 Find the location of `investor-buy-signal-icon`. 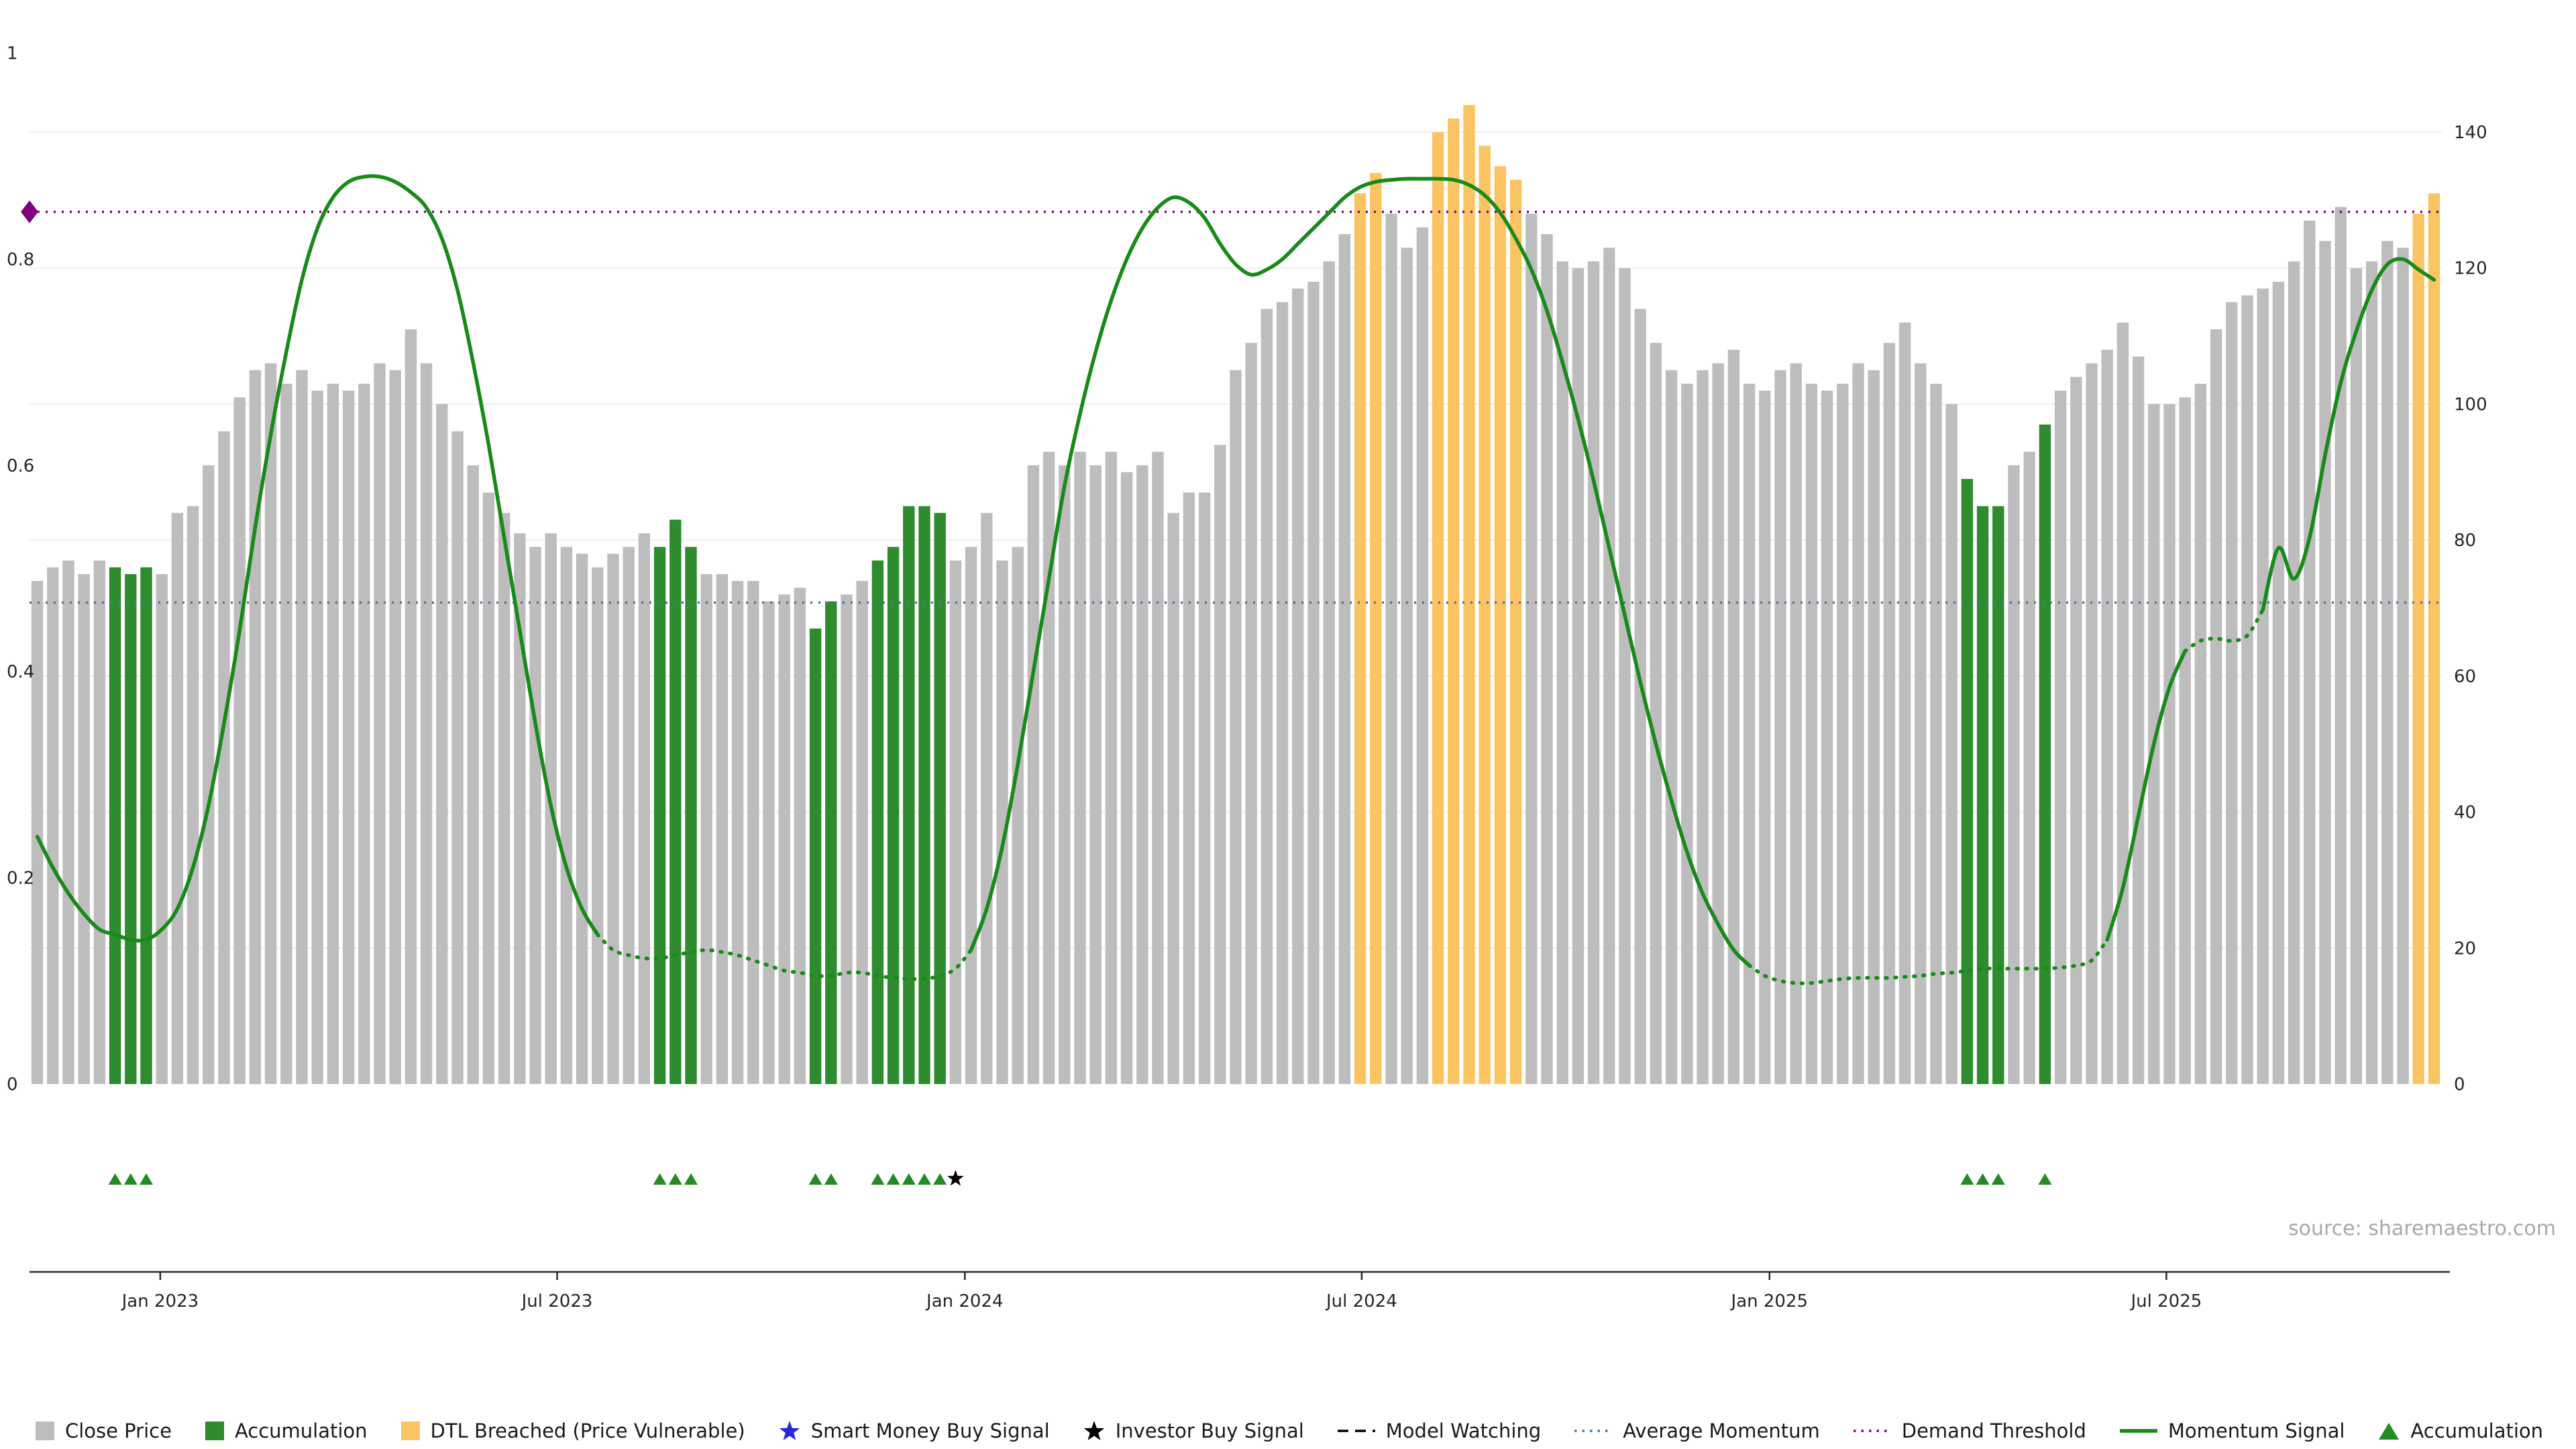

investor-buy-signal-icon is located at coordinates (1094, 1431).